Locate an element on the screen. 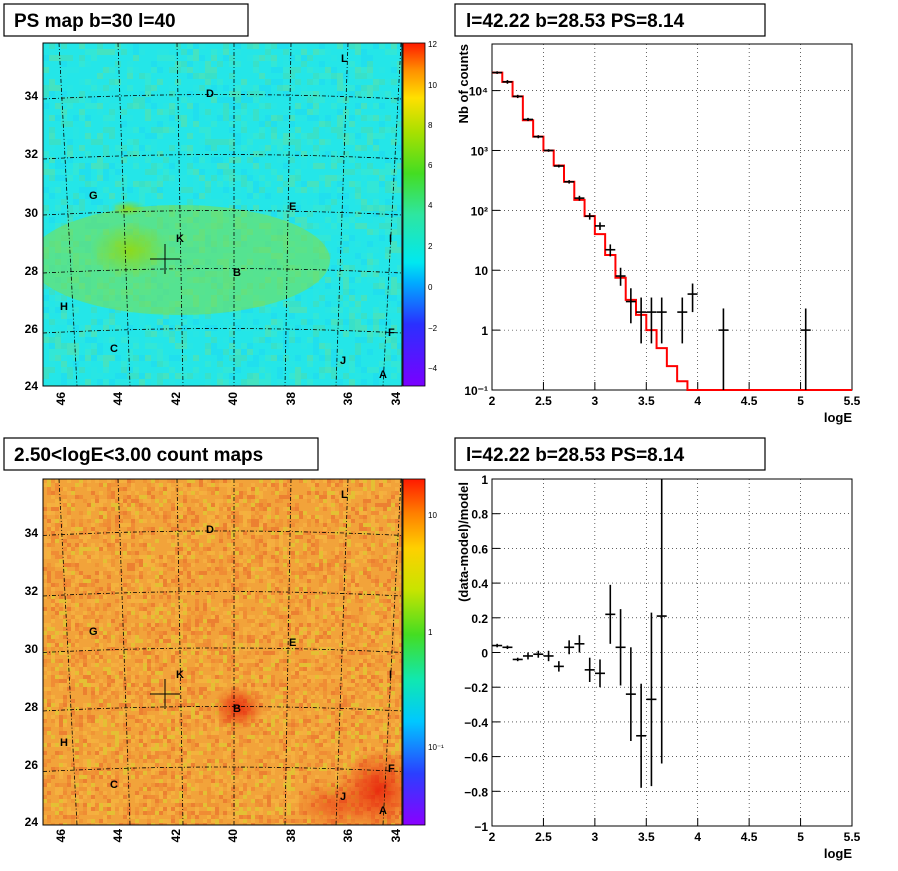 Image resolution: width=898 pixels, height=871 pixels. ps-map-colorbar-tick: −4 is located at coordinates (433, 368).